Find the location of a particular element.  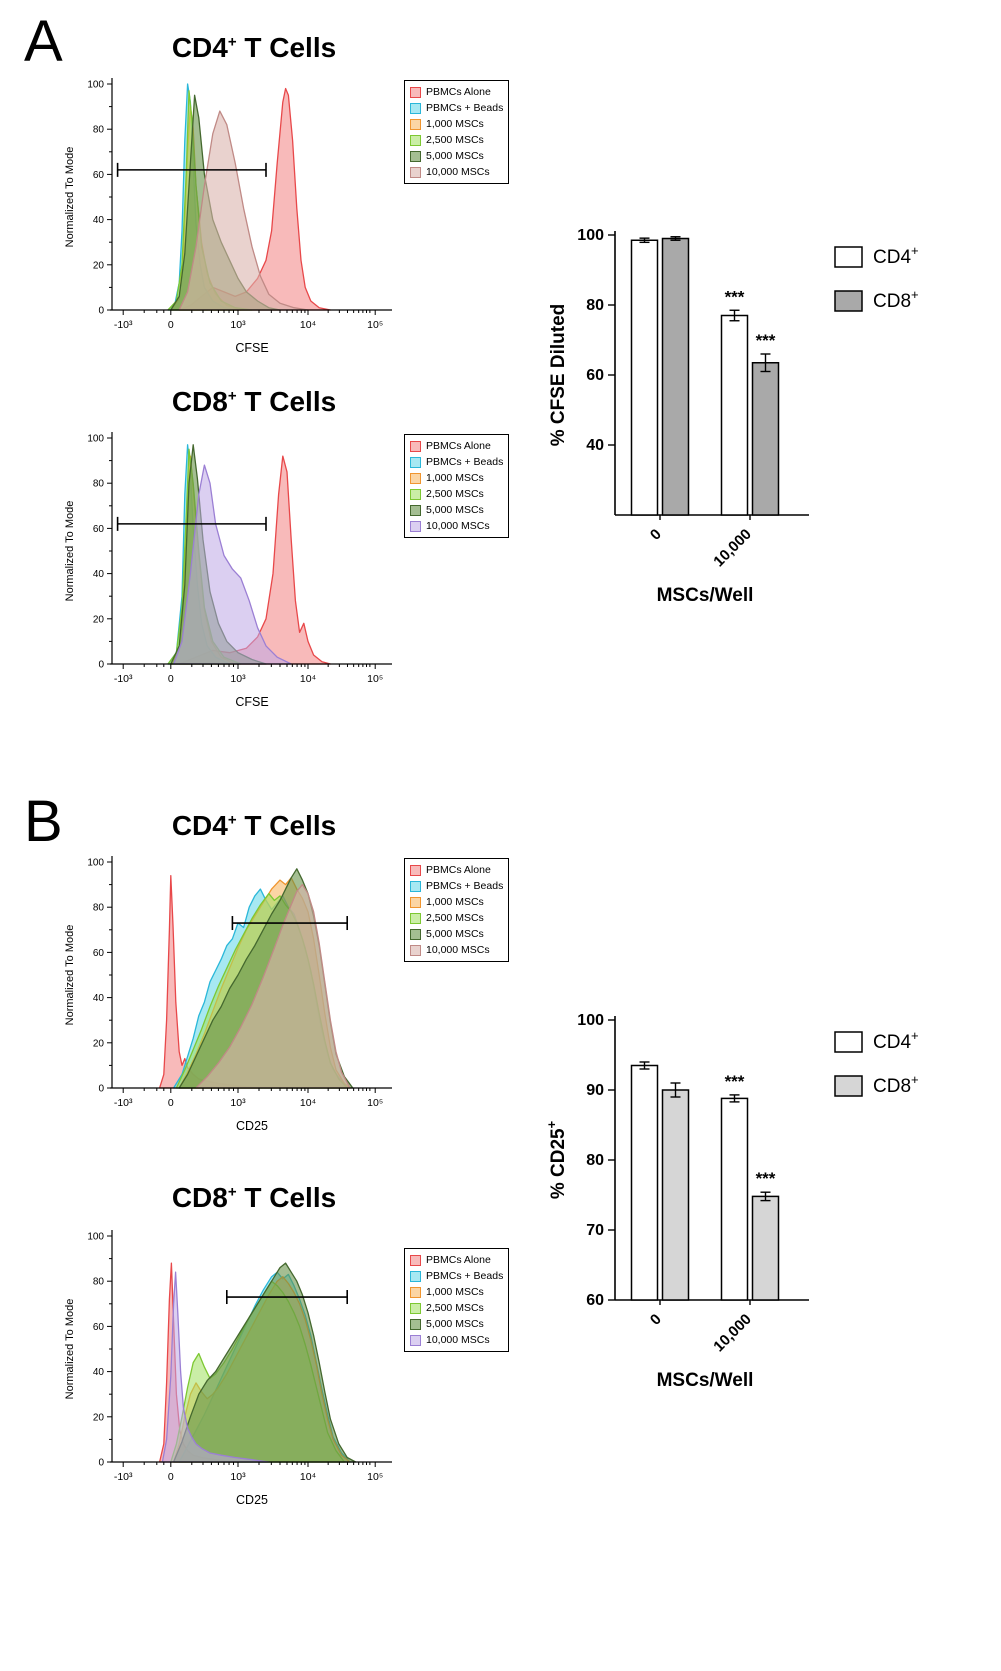

title-a-cd4: CD4+ T Cells is located at coordinates (254, 48).